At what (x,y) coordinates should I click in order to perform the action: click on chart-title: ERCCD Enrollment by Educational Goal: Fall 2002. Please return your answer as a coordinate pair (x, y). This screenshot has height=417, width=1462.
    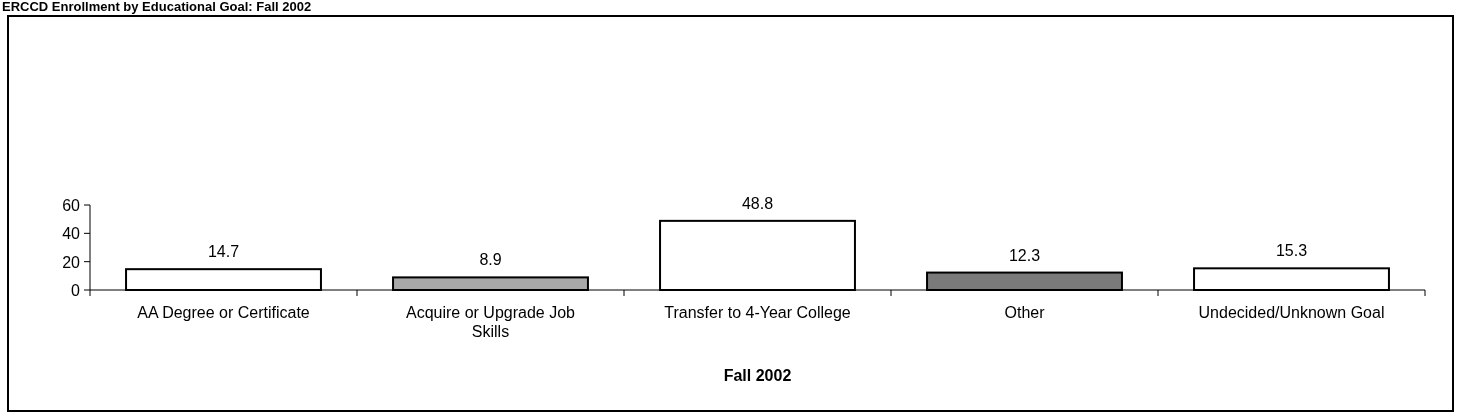
    Looking at the image, I should click on (157, 7).